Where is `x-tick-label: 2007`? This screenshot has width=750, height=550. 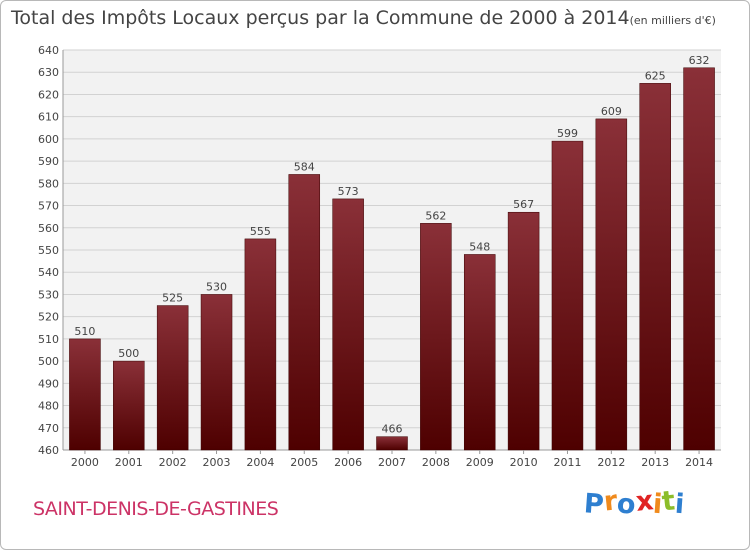
x-tick-label: 2007 is located at coordinates (392, 462).